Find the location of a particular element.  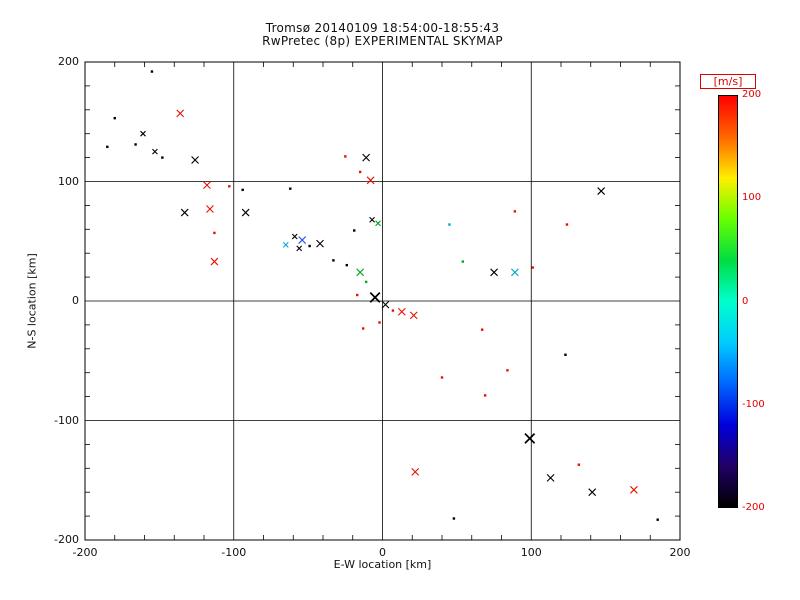

x-tick-label: 100 is located at coordinates (531, 552).